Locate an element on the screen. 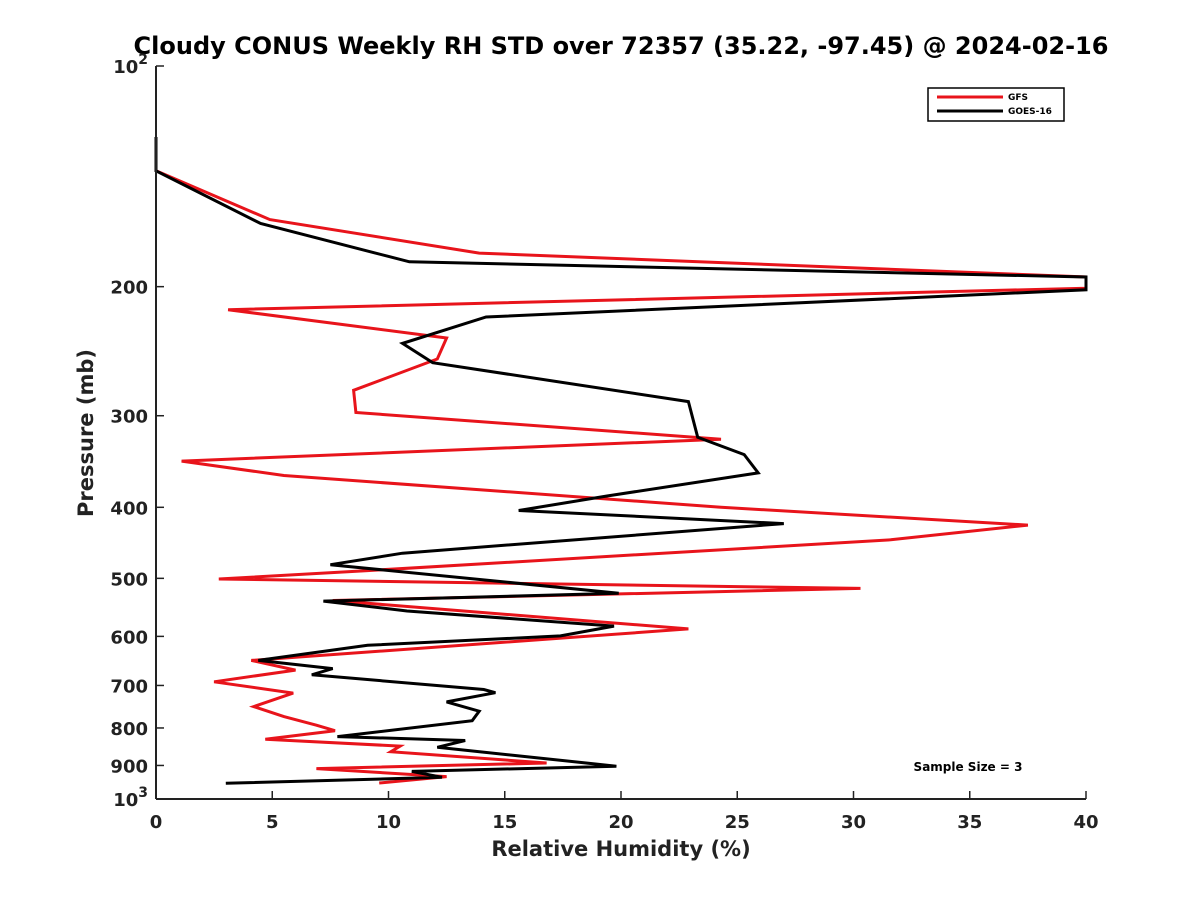 The height and width of the screenshot is (900, 1200). y-tick-label: 600 is located at coordinates (129, 637).